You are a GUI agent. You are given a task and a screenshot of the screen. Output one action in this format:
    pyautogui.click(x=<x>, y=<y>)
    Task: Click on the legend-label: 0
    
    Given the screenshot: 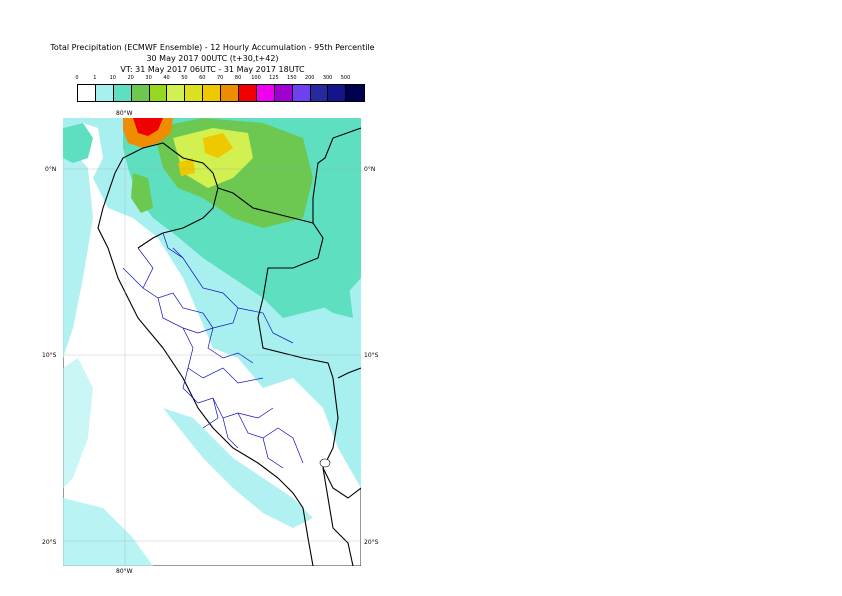 What is the action you would take?
    pyautogui.click(x=77, y=78)
    